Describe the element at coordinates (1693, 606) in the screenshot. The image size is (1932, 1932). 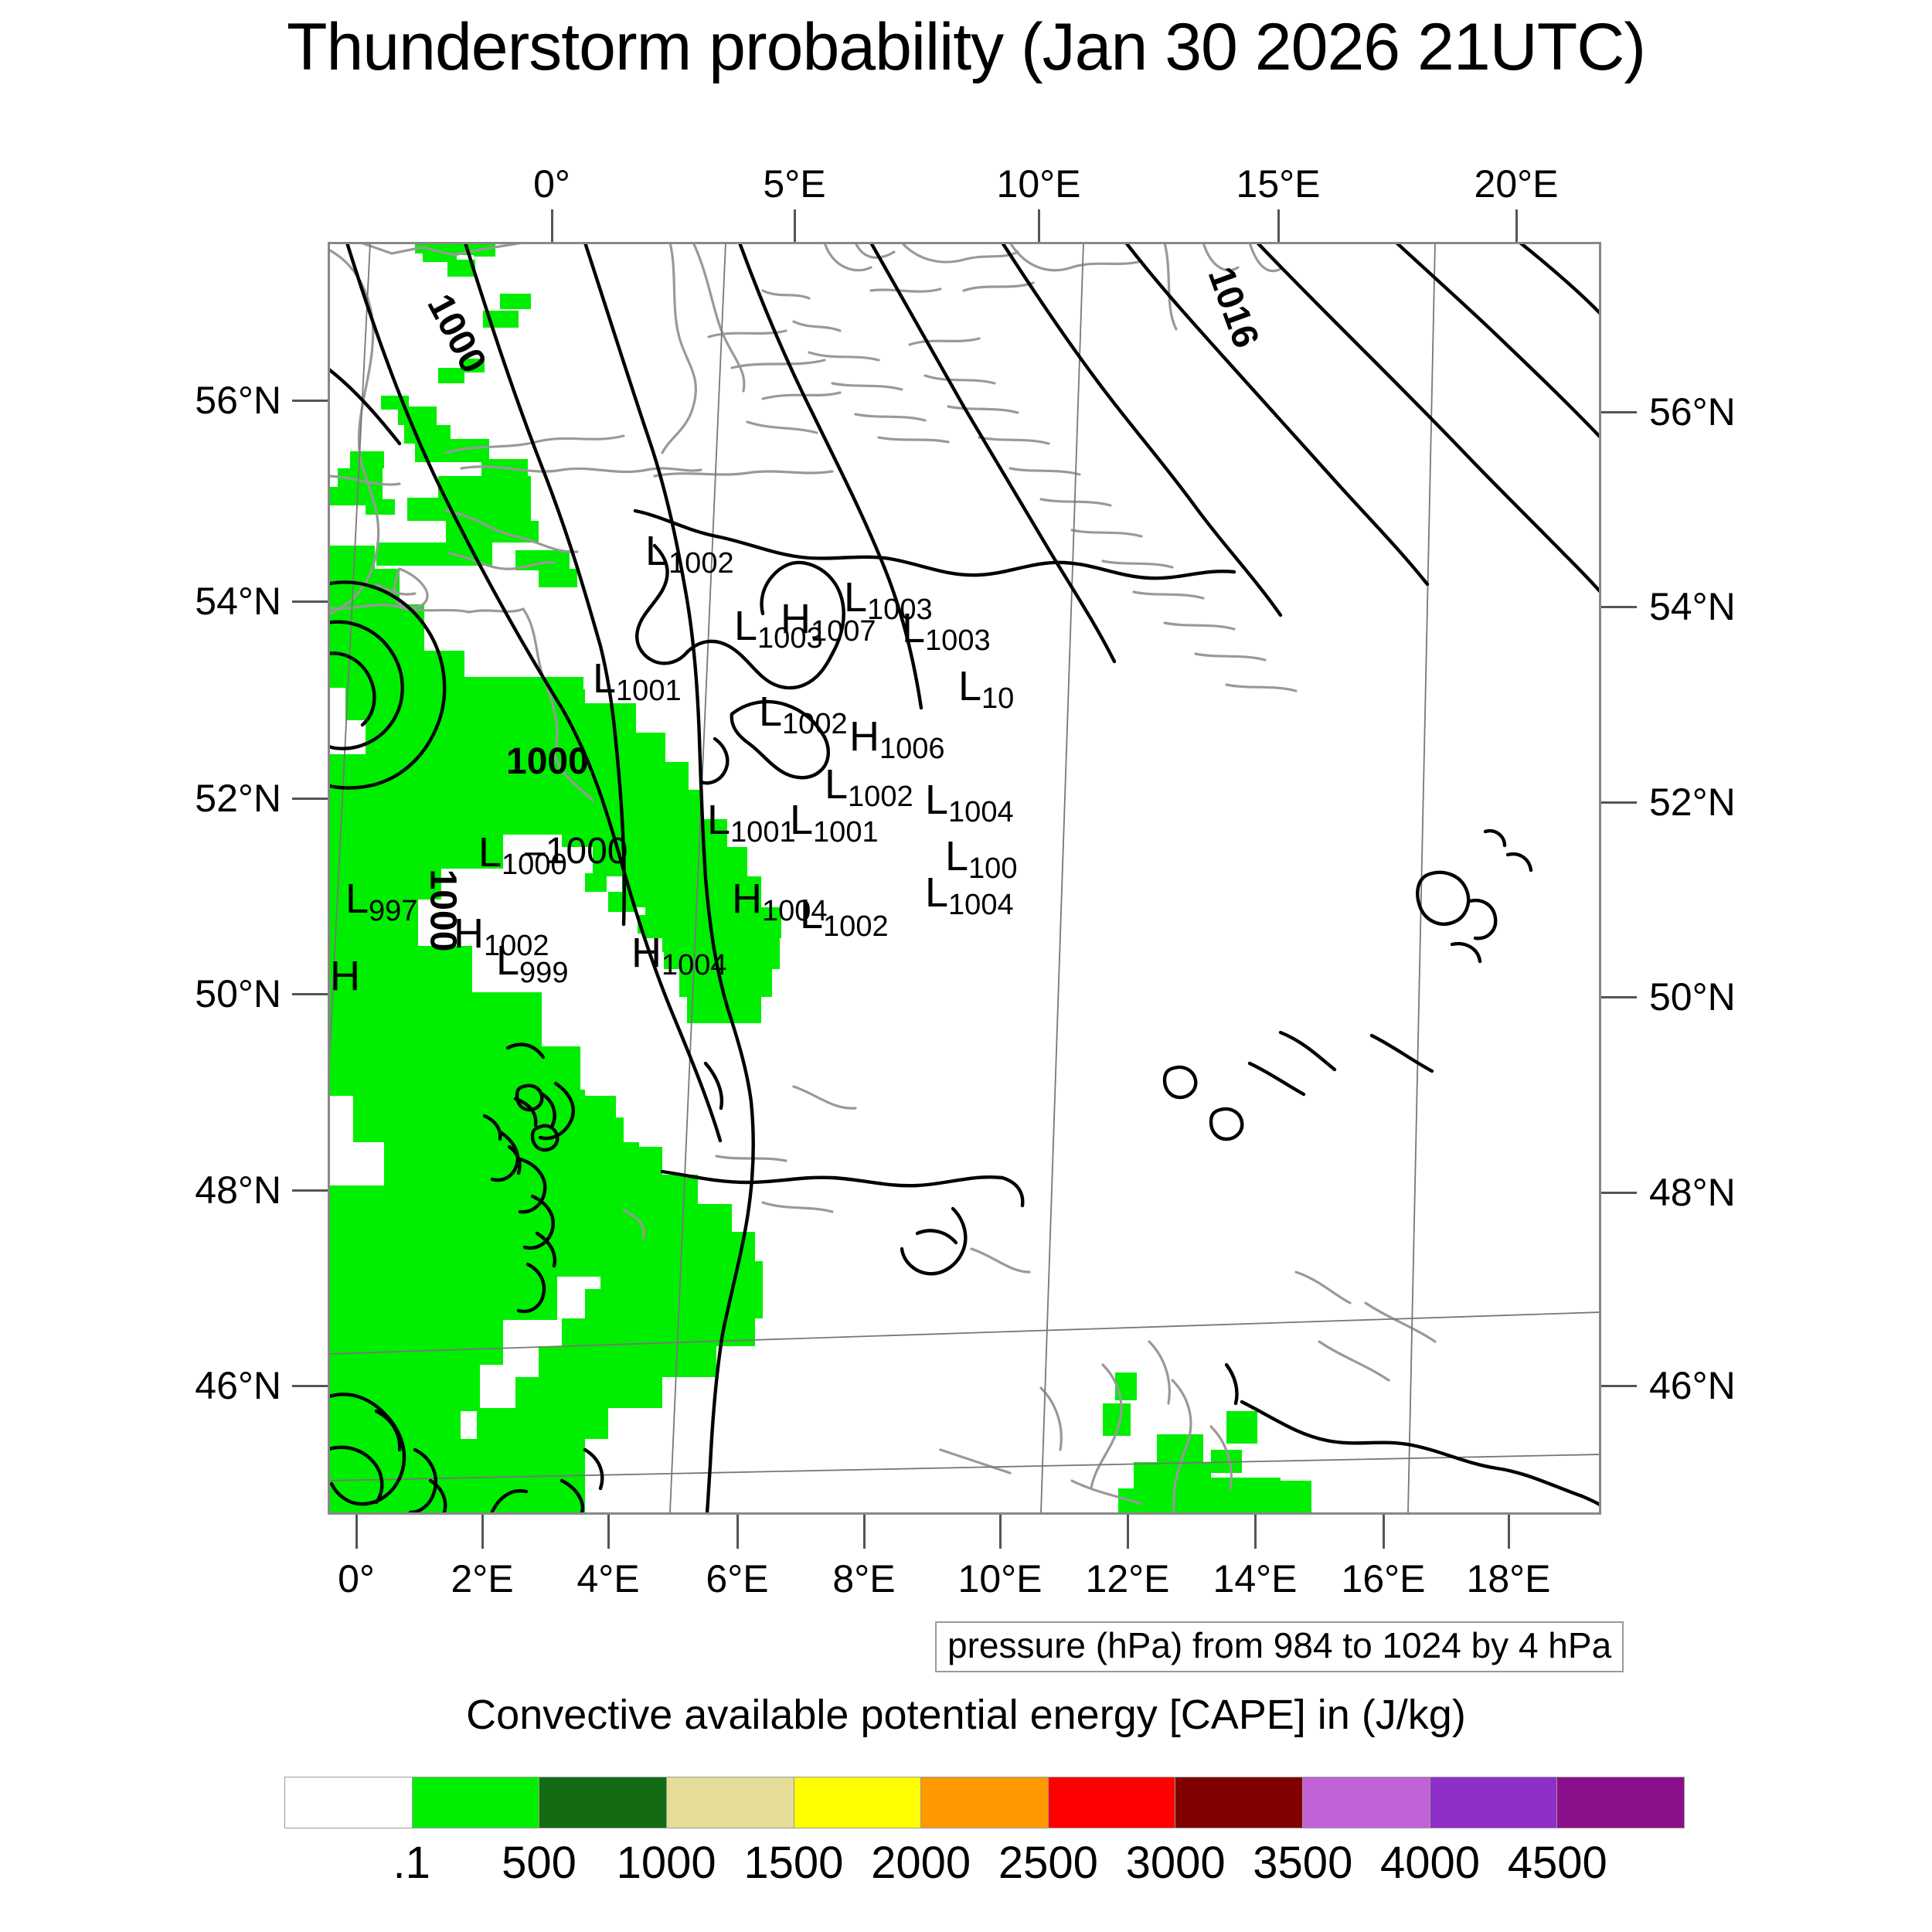
I see `lat-tick-right: 54°N` at that location.